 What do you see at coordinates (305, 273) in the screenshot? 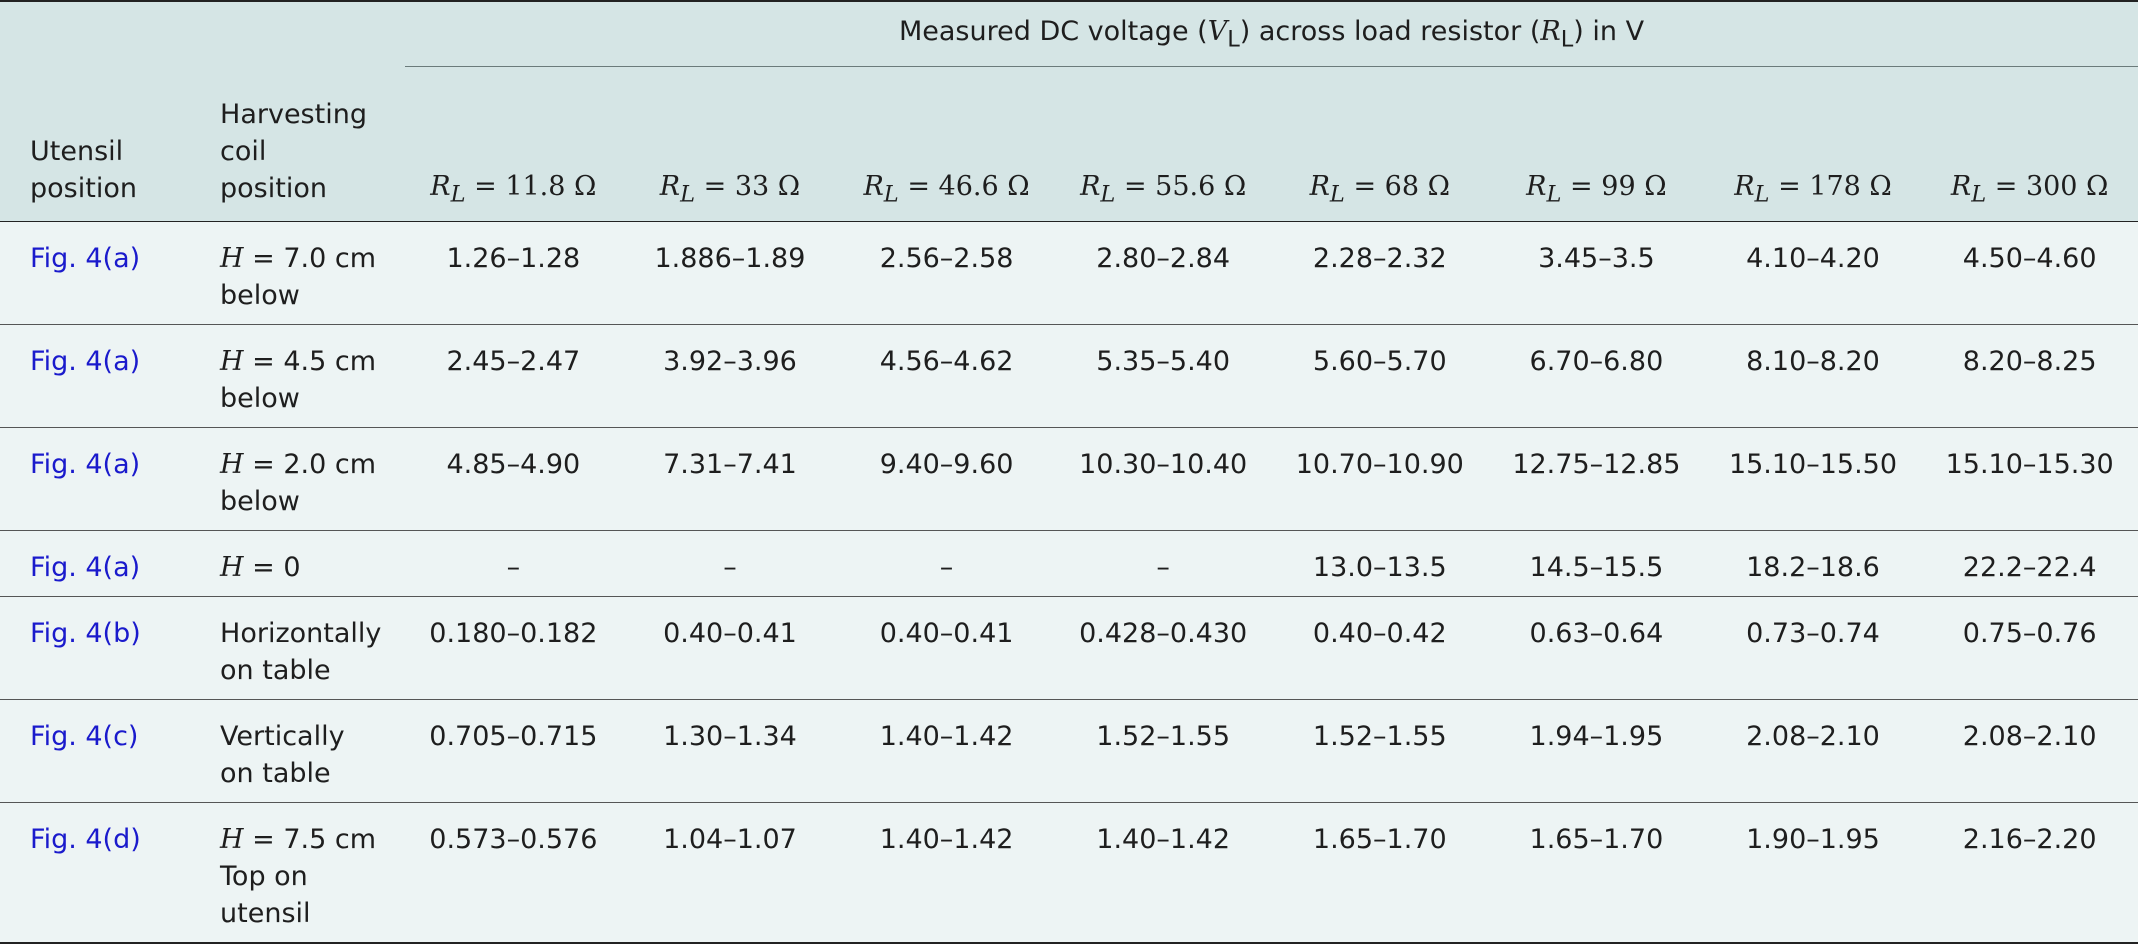
I see `coil-position-cell: H = 7.0 cm below` at bounding box center [305, 273].